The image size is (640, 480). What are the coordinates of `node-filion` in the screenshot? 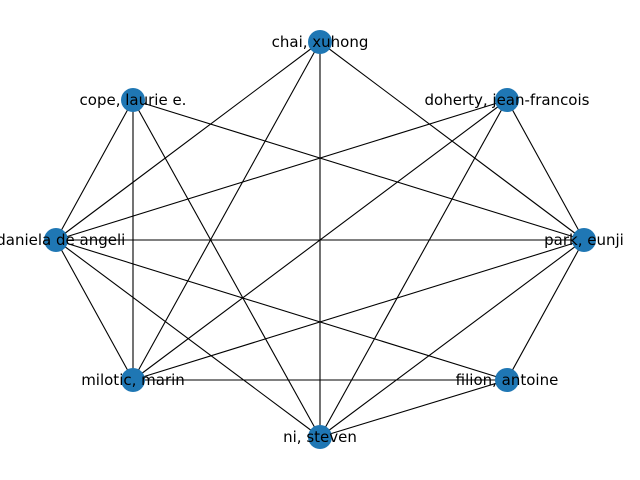 It's located at (507, 380).